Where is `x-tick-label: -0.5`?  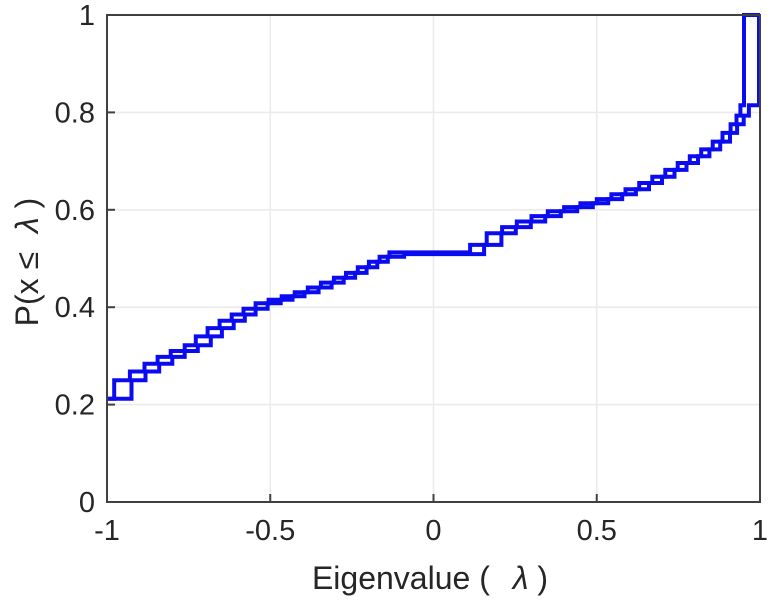
x-tick-label: -0.5 is located at coordinates (270, 531).